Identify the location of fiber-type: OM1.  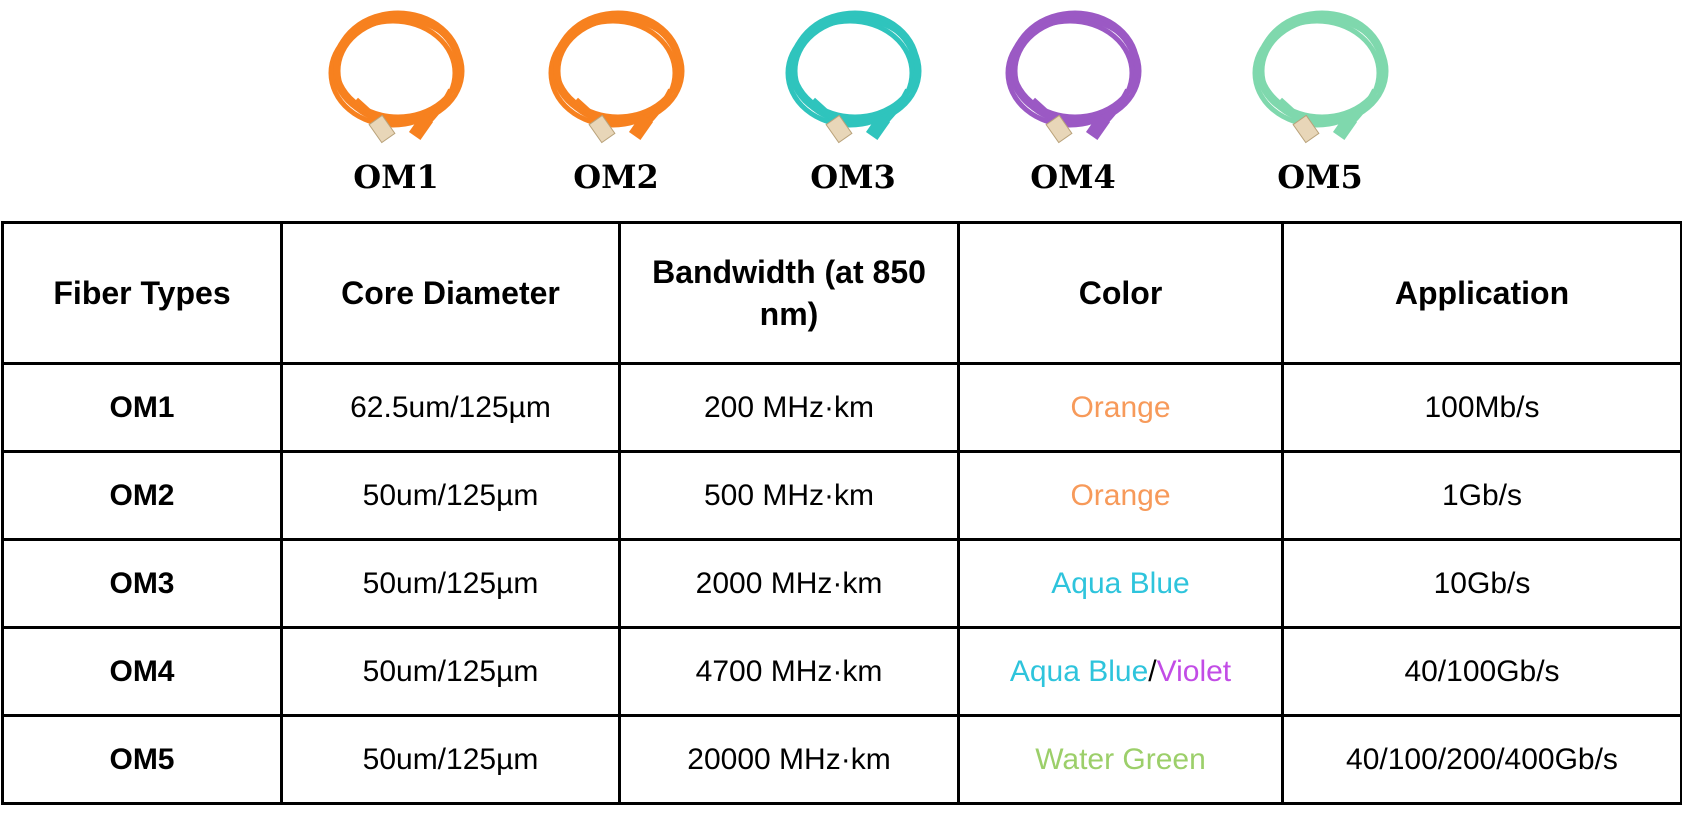
(142, 407).